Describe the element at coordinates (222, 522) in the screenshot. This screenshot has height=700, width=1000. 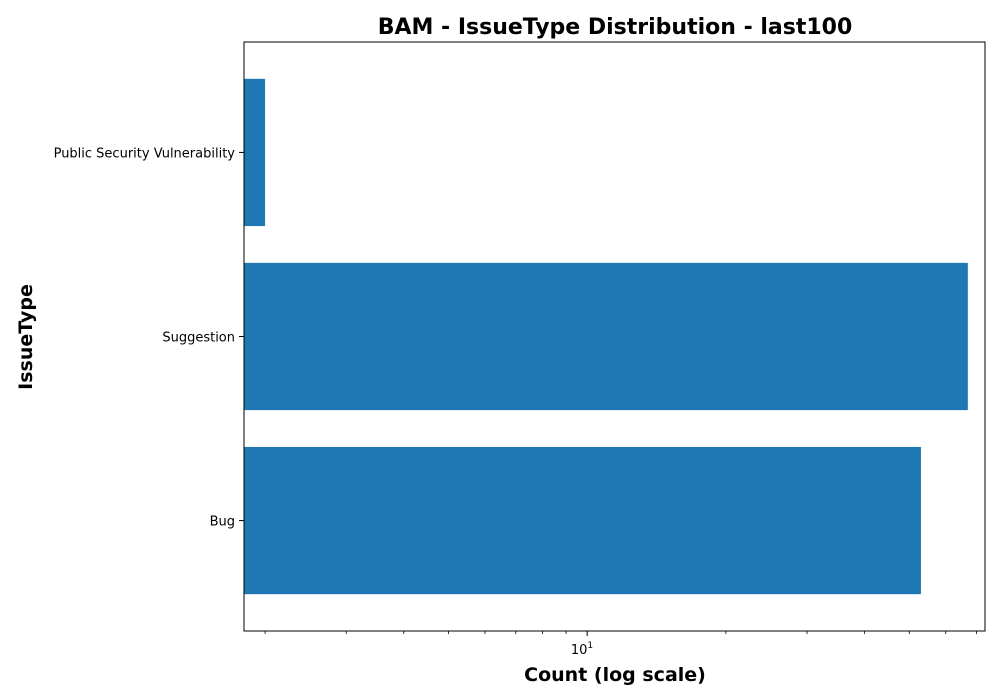
I see `y-tick-label: Bug` at that location.